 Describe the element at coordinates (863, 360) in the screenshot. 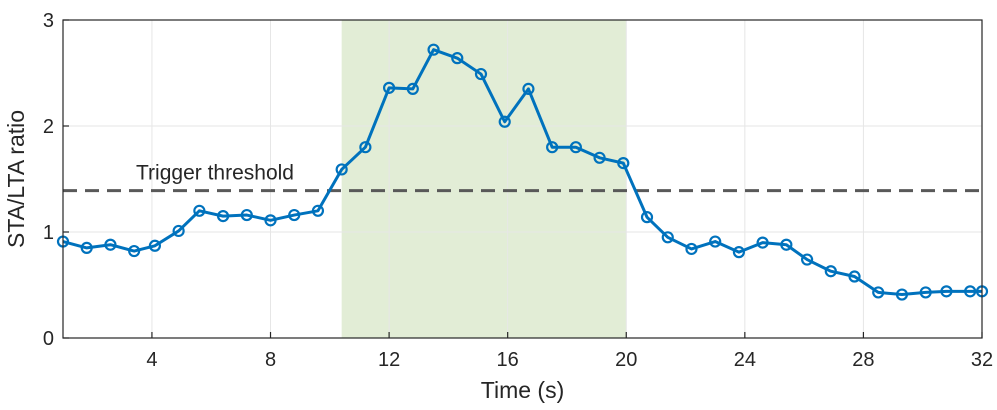

I see `x-tick-label: 28` at that location.